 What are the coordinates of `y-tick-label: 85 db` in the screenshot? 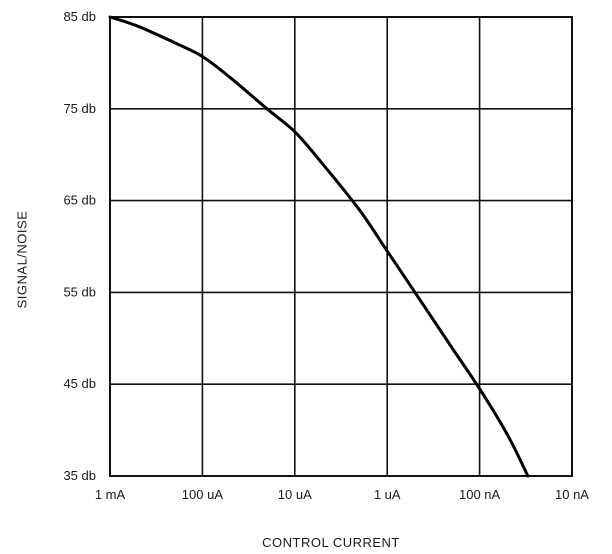 It's located at (79, 16).